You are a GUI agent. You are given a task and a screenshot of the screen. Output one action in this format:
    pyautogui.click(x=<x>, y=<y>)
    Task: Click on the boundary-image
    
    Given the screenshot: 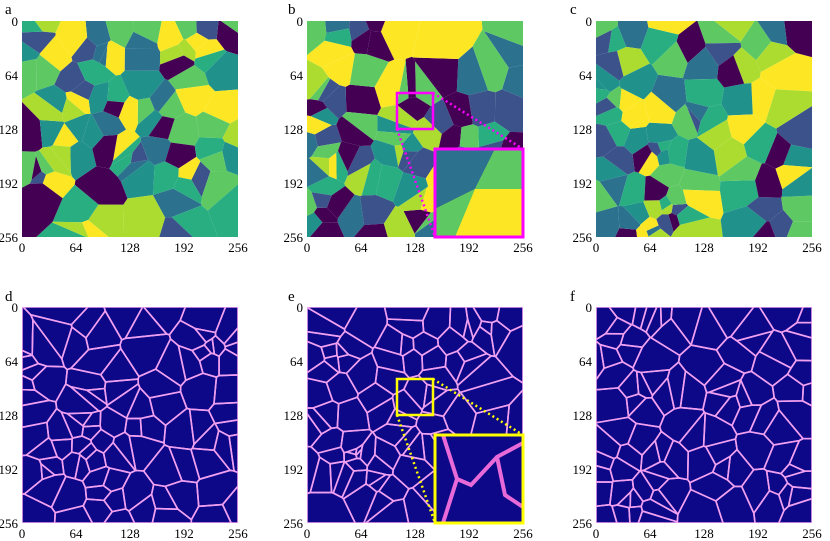 What is the action you would take?
    pyautogui.click(x=415, y=415)
    